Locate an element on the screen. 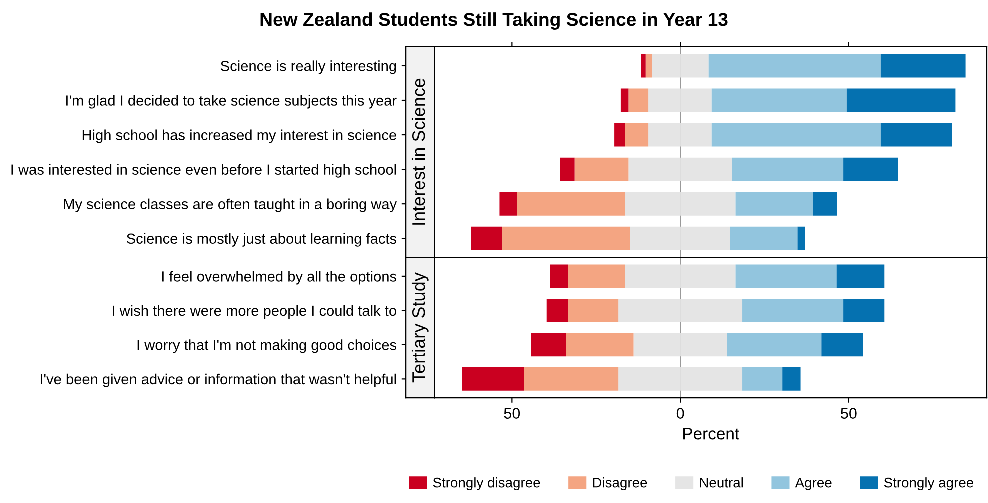 This screenshot has width=988, height=503. x-axis-title: Percent is located at coordinates (712, 434).